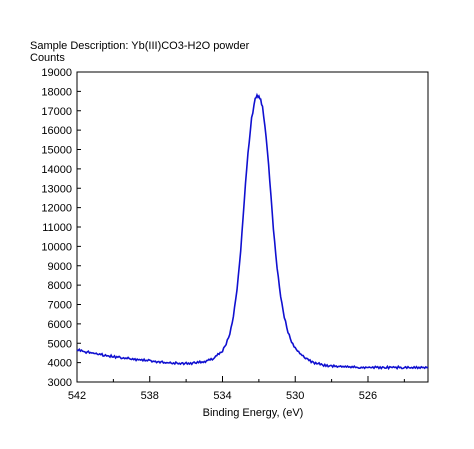  I want to click on x-tick-label: 538, so click(150, 396).